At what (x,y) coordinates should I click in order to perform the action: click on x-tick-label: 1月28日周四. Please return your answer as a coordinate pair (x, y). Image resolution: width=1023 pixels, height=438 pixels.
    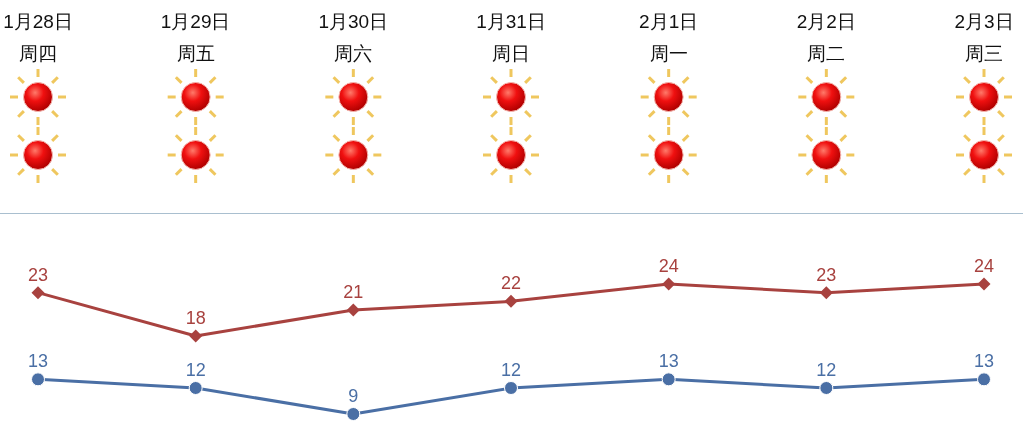
    Looking at the image, I should click on (38, 38).